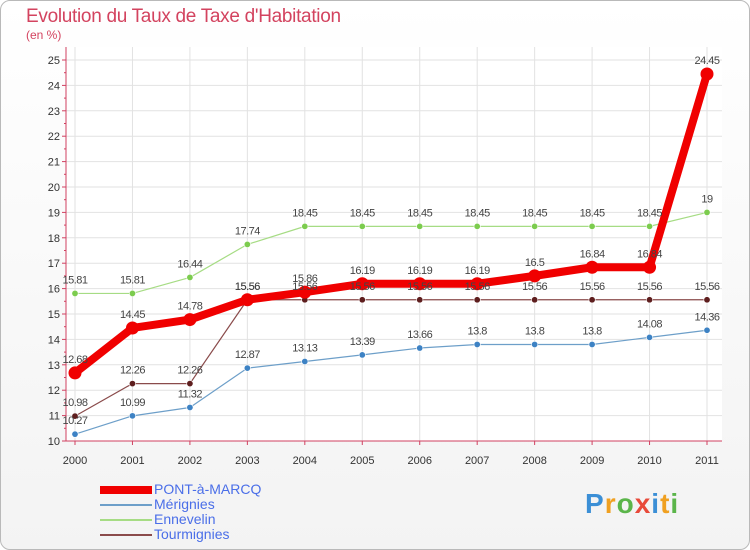 The image size is (750, 550). Describe the element at coordinates (185, 519) in the screenshot. I see `legend-label: Ennevelin` at that location.